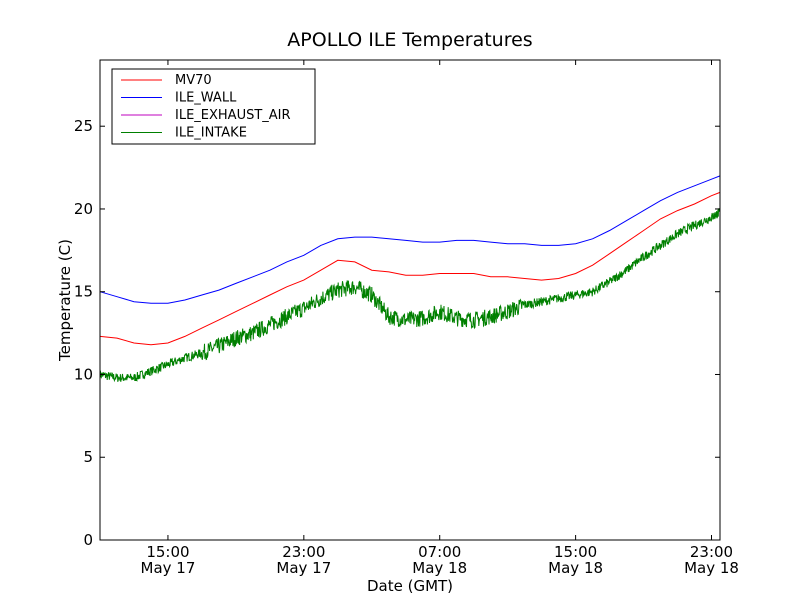 The image size is (800, 600). I want to click on y-tick-label: 20, so click(83, 209).